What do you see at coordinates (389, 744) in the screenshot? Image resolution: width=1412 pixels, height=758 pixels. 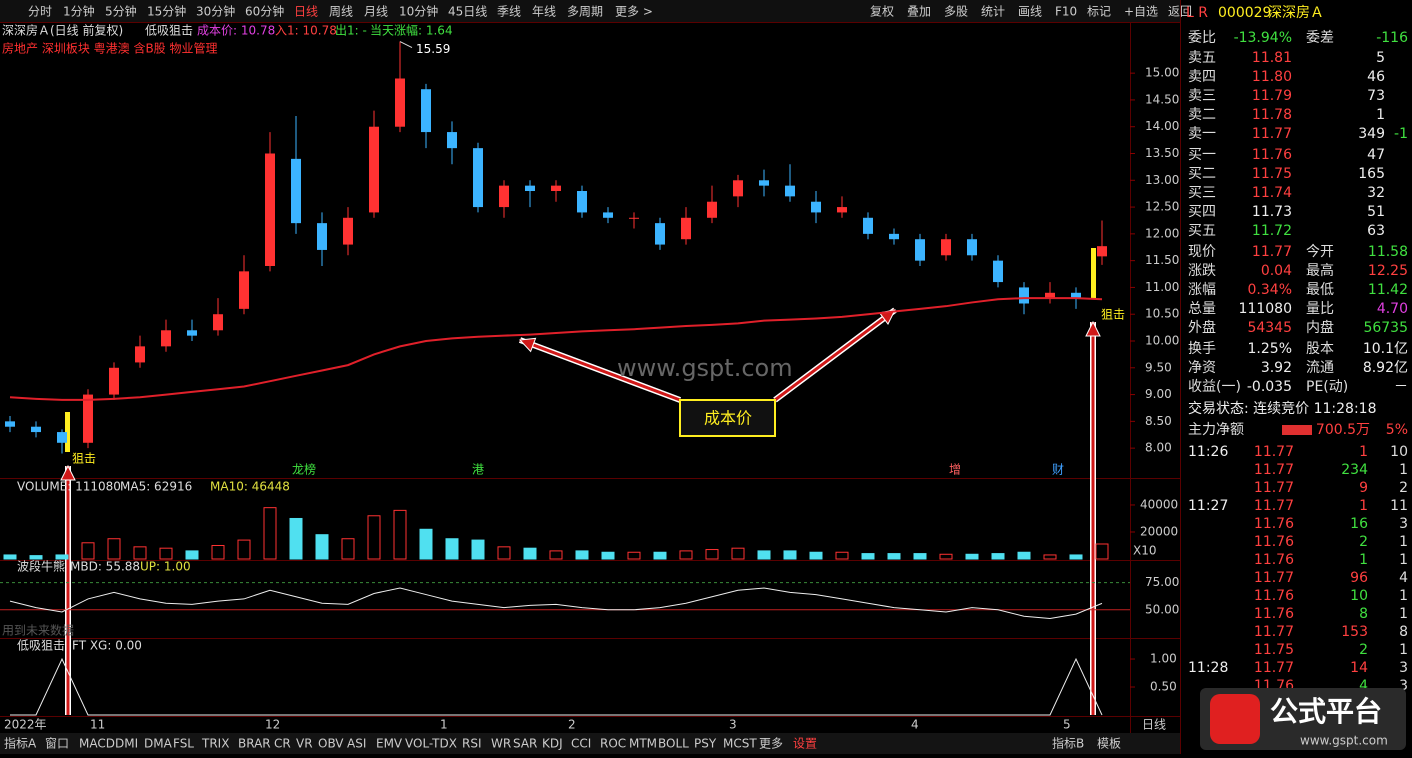 I see `indicator-tab: EMV` at bounding box center [389, 744].